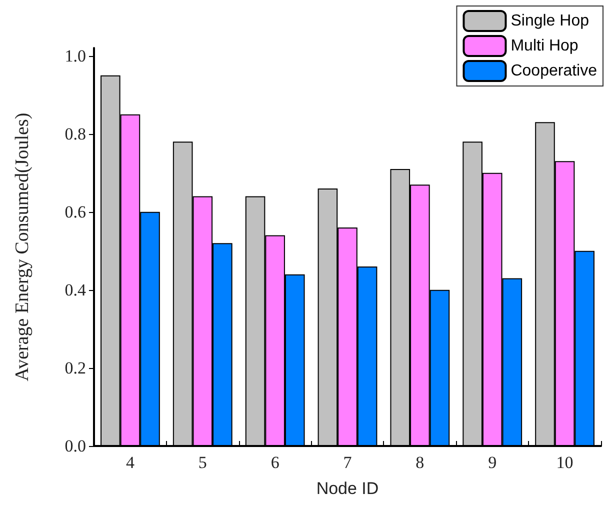 Image resolution: width=615 pixels, height=507 pixels. Describe the element at coordinates (22, 247) in the screenshot. I see `y-axis-title: Average Energy Consumed(Joules)` at that location.